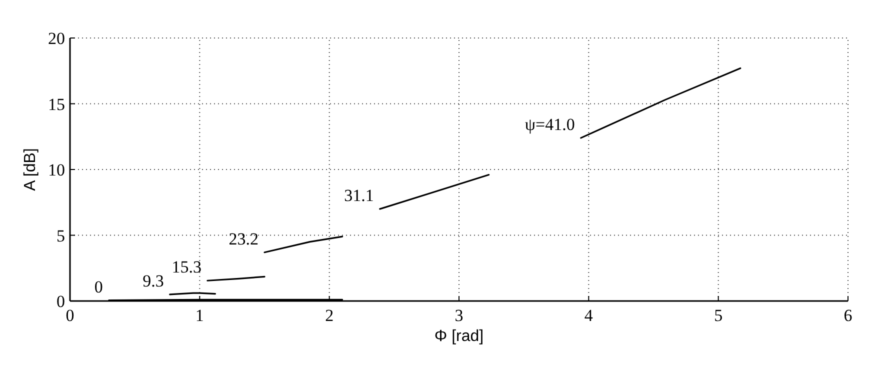 The image size is (888, 373). Describe the element at coordinates (848, 315) in the screenshot. I see `x-tick-label: 6` at that location.